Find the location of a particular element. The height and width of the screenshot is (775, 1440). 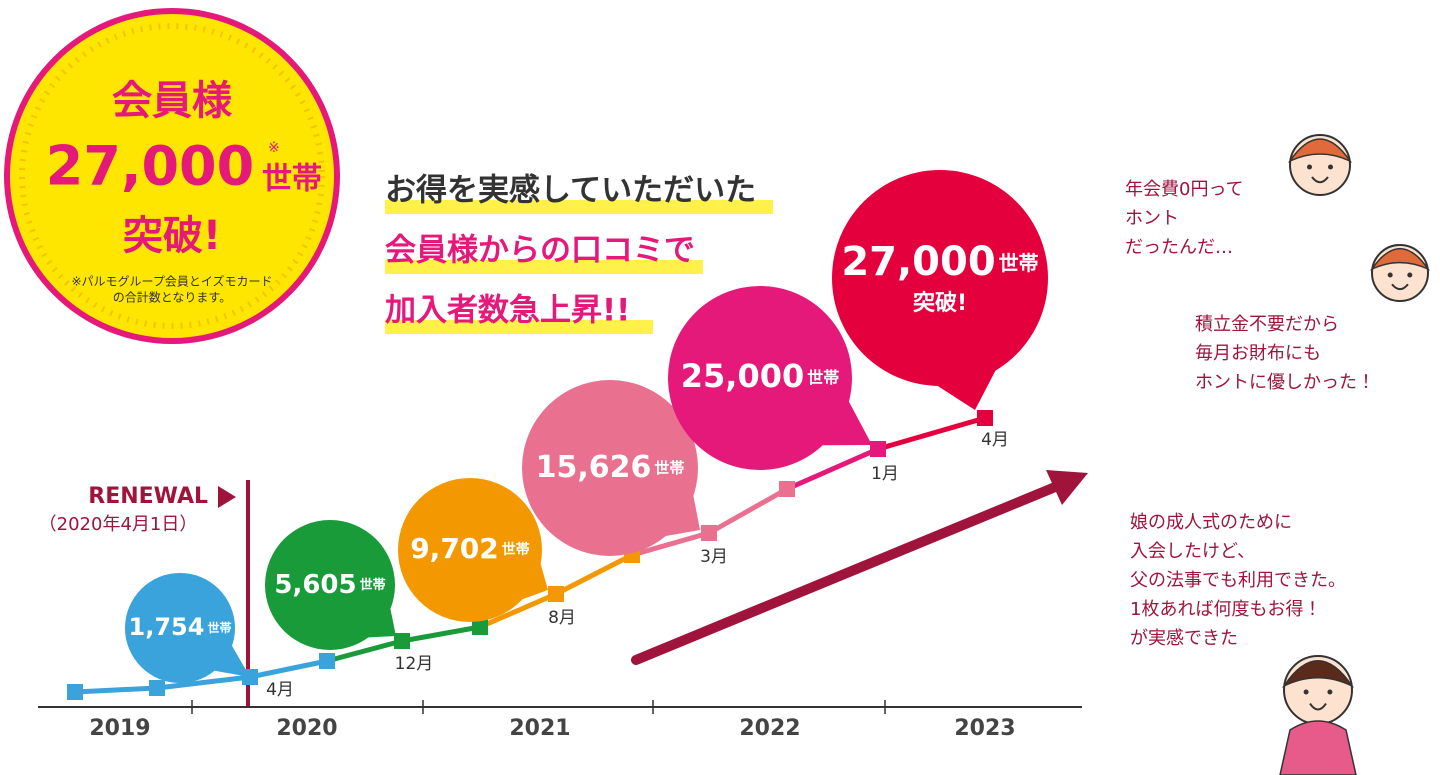

bubble-value: 25,000 世帯 is located at coordinates (760, 376).